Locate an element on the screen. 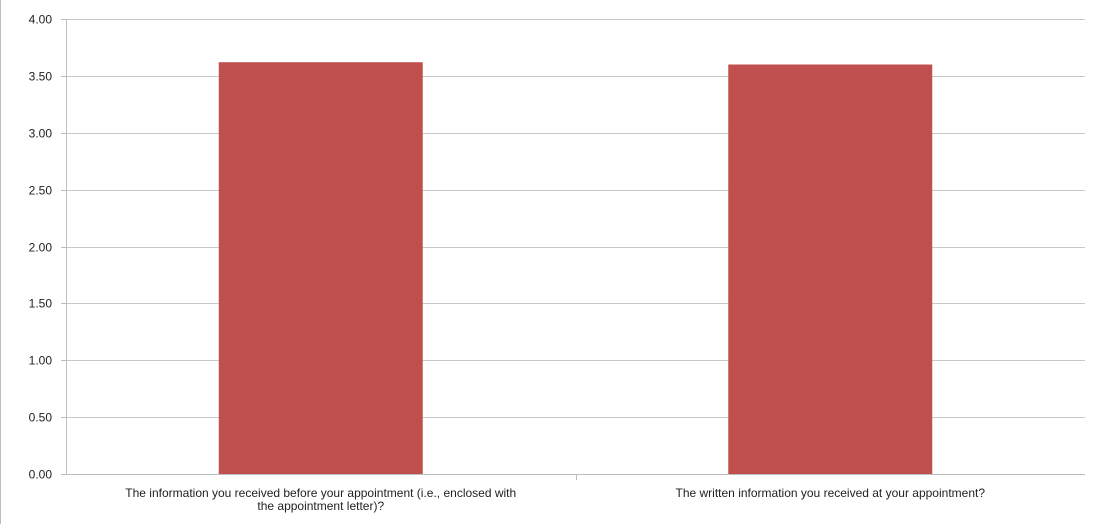 The width and height of the screenshot is (1099, 524). y-tick-label: 3.00 is located at coordinates (41, 134).